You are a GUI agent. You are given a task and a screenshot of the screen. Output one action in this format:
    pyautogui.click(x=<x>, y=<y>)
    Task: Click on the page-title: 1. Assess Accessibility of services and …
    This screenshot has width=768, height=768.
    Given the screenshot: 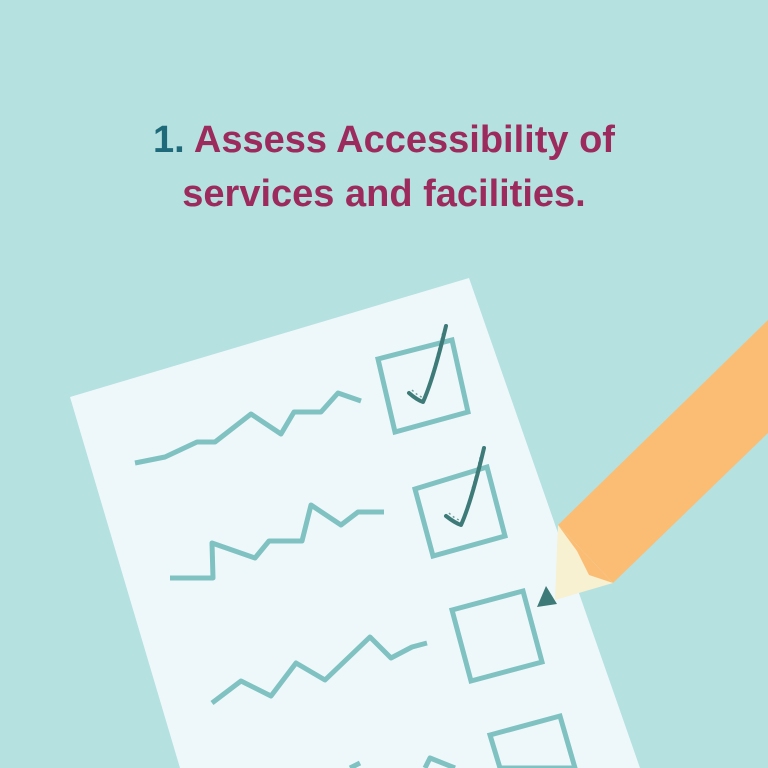 What is the action you would take?
    pyautogui.click(x=384, y=167)
    